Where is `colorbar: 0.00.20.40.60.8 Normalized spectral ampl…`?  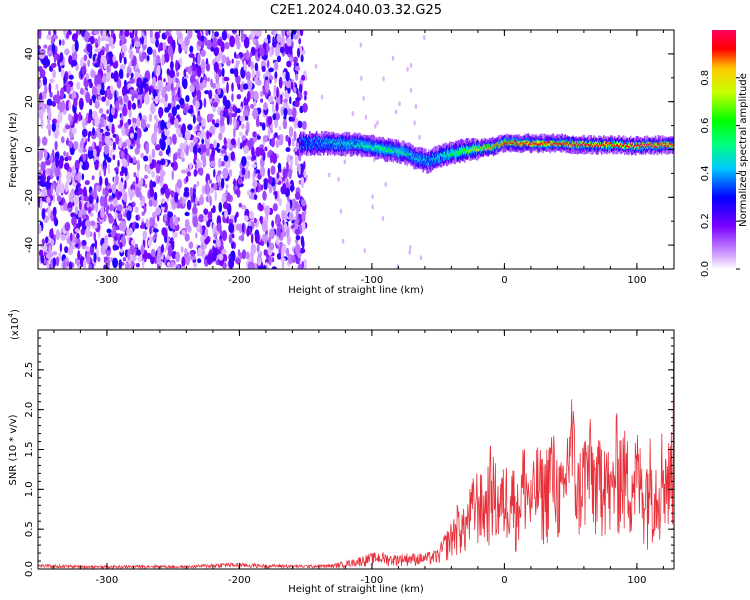 colorbar: 0.00.20.40.60.8 Normalized spectral ampl… is located at coordinates (724, 153).